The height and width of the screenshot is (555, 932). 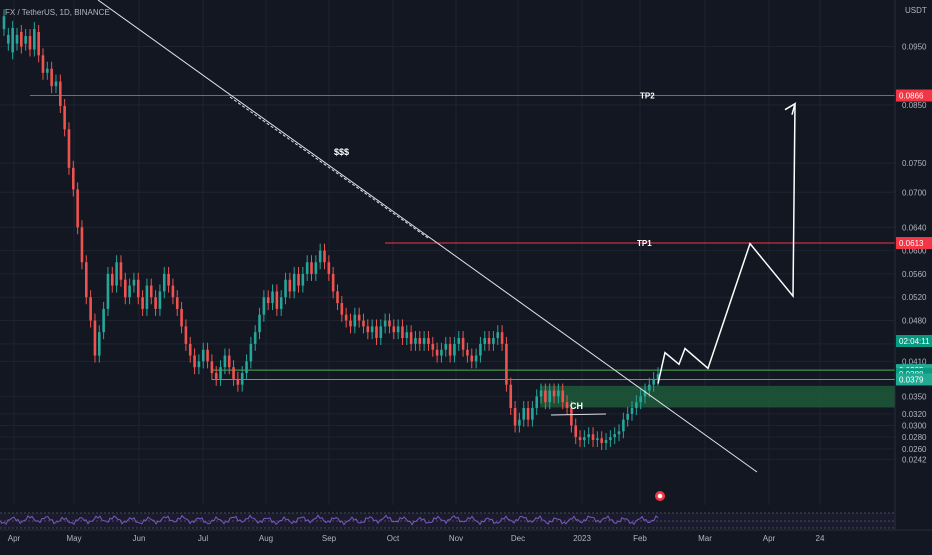 I want to click on y-tick-label: 0.0300, so click(x=914, y=426).